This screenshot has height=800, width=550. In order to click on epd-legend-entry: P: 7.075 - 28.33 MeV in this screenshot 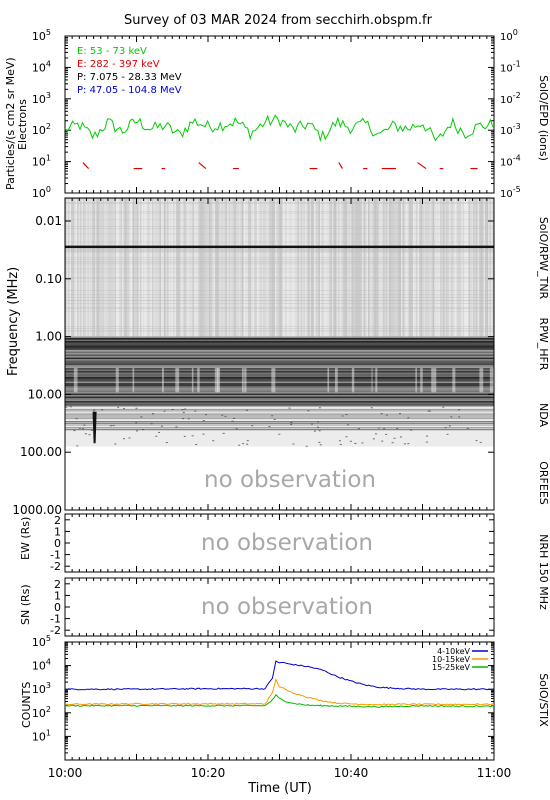, I will do `click(129, 77)`.